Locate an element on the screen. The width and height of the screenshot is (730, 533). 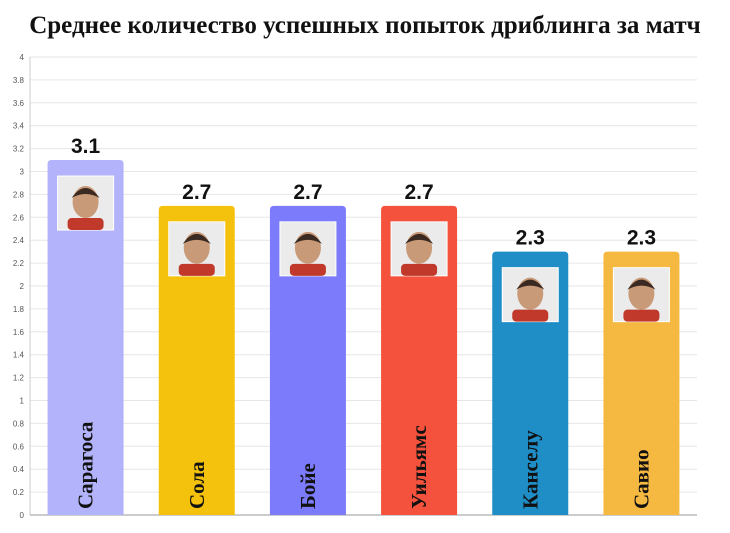
y-tick-label: 1.2 is located at coordinates (19, 378).